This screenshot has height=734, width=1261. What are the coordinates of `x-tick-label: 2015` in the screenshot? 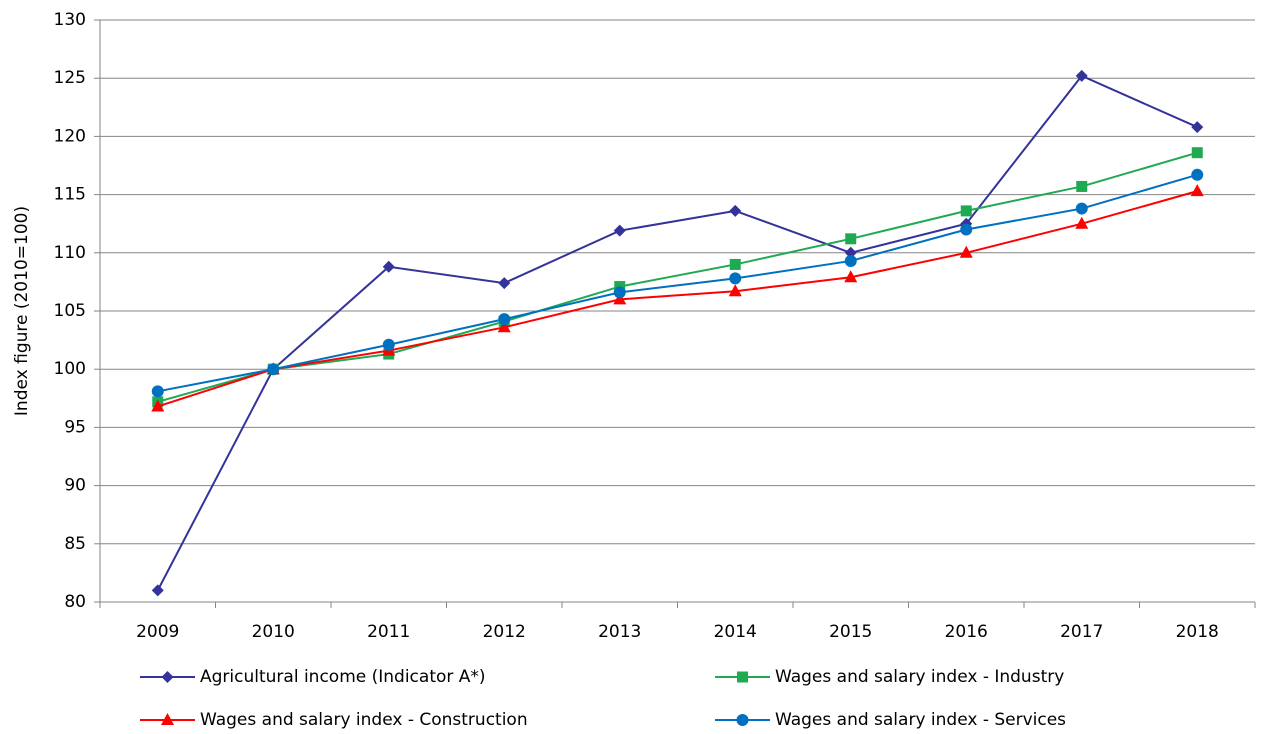 It's located at (850, 632).